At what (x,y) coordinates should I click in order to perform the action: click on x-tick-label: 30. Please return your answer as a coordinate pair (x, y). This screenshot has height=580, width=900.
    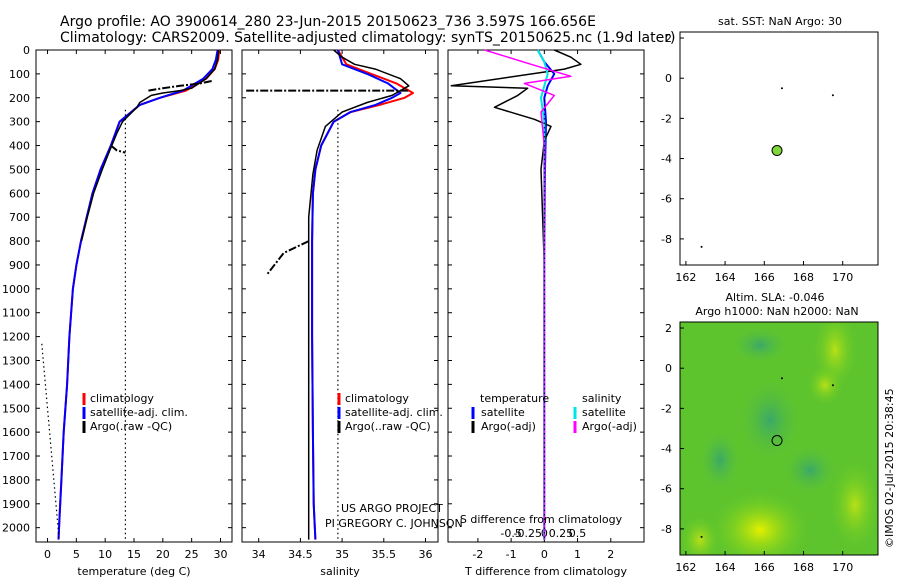
    Looking at the image, I should click on (220, 554).